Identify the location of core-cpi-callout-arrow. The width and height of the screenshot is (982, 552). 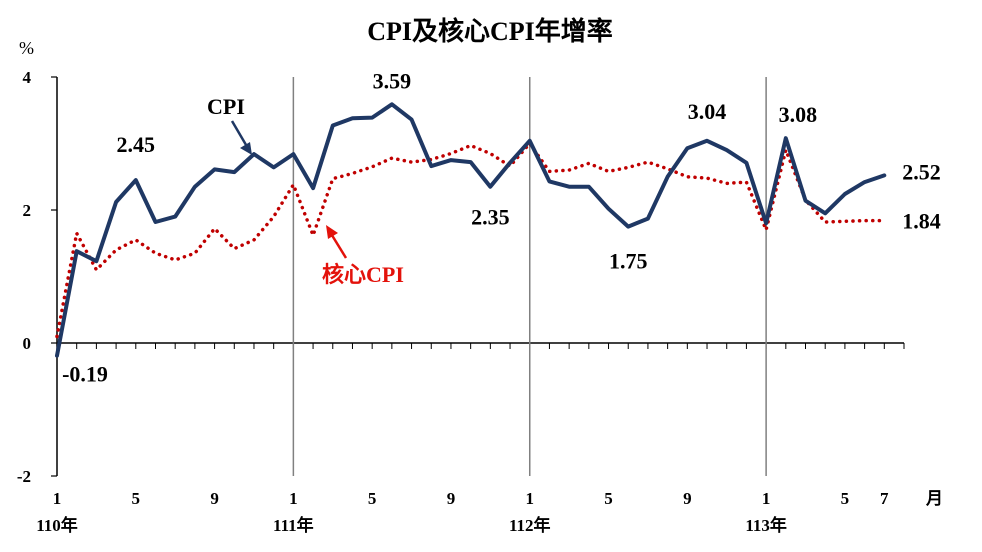
(338, 245).